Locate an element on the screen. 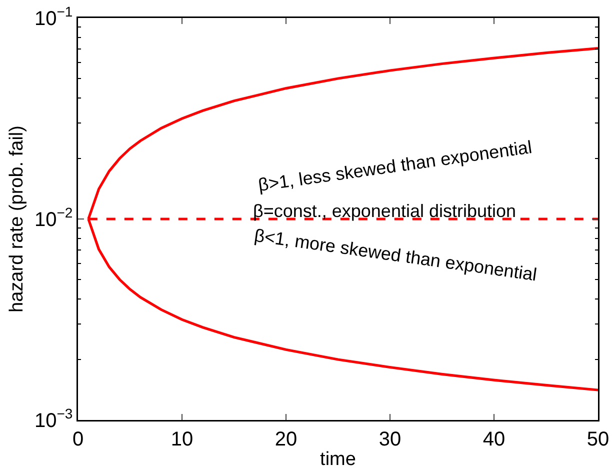 This screenshot has height=476, width=613. x-tick-label: 20 is located at coordinates (286, 439).